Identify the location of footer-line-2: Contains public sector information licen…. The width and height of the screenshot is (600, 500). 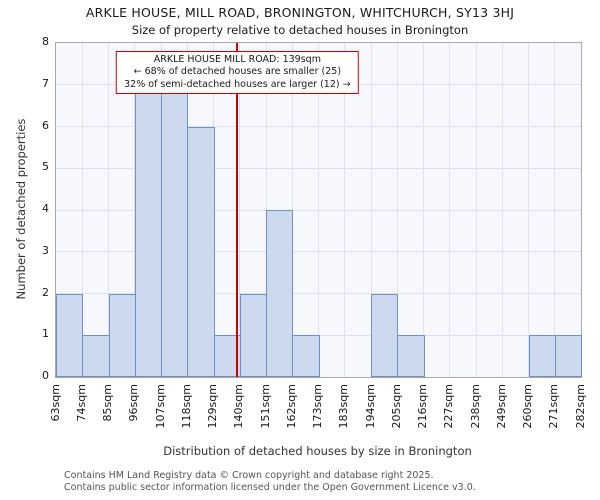
(270, 487).